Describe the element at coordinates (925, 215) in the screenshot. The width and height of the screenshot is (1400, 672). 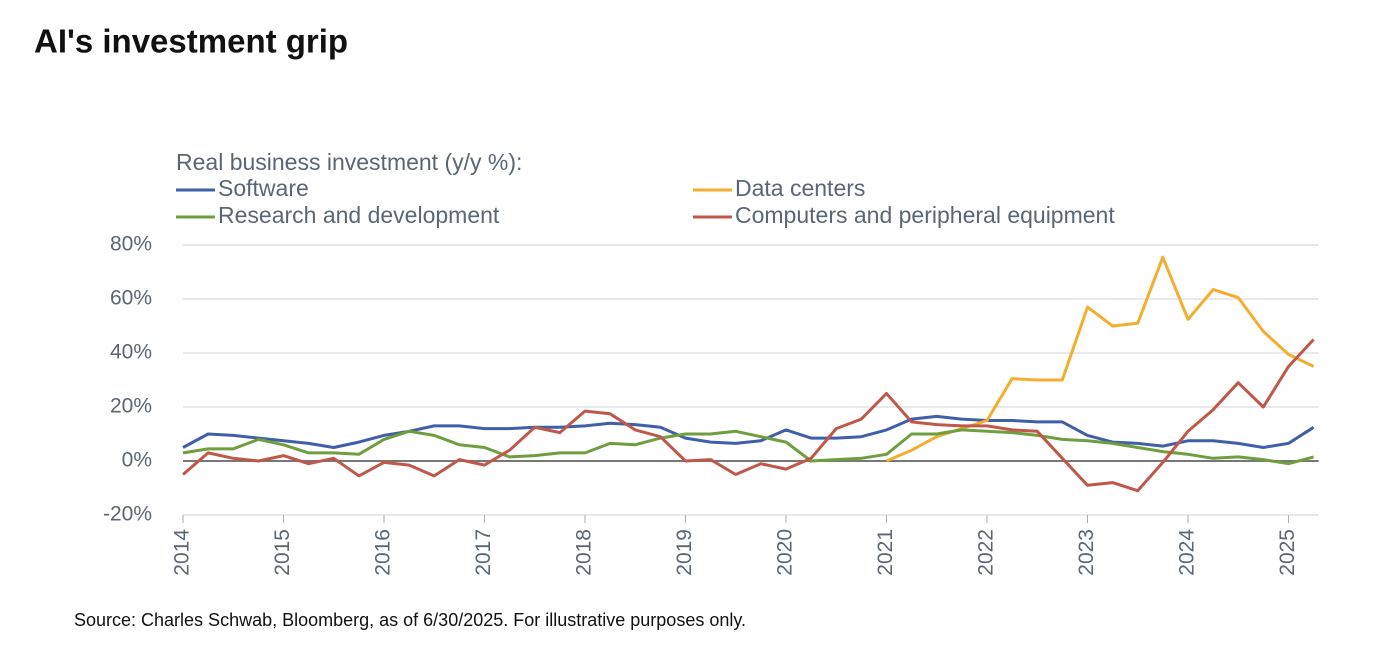
I see `legend-label: Computers and peripheral equipment` at that location.